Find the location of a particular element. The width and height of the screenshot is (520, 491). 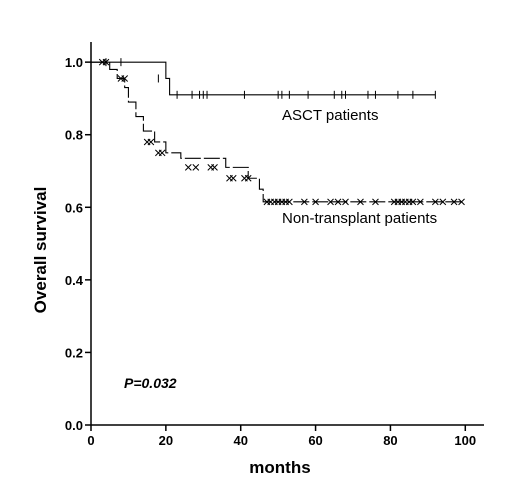

y-tick-label: 1.0 is located at coordinates (74, 62).